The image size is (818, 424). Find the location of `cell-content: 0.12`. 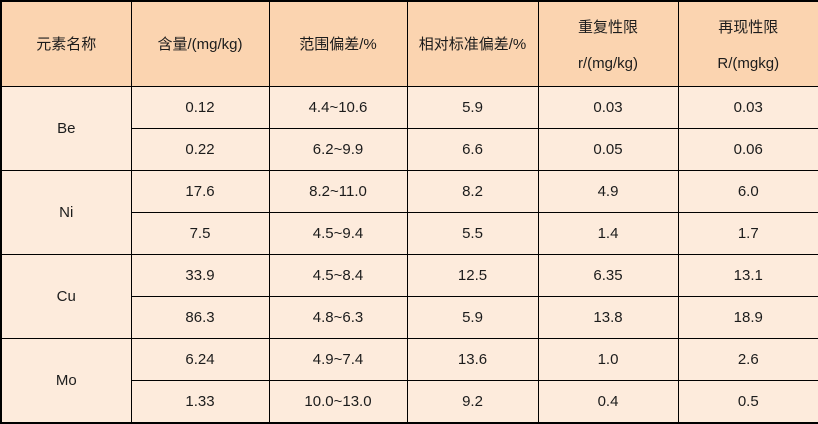

cell-content: 0.12 is located at coordinates (200, 107).